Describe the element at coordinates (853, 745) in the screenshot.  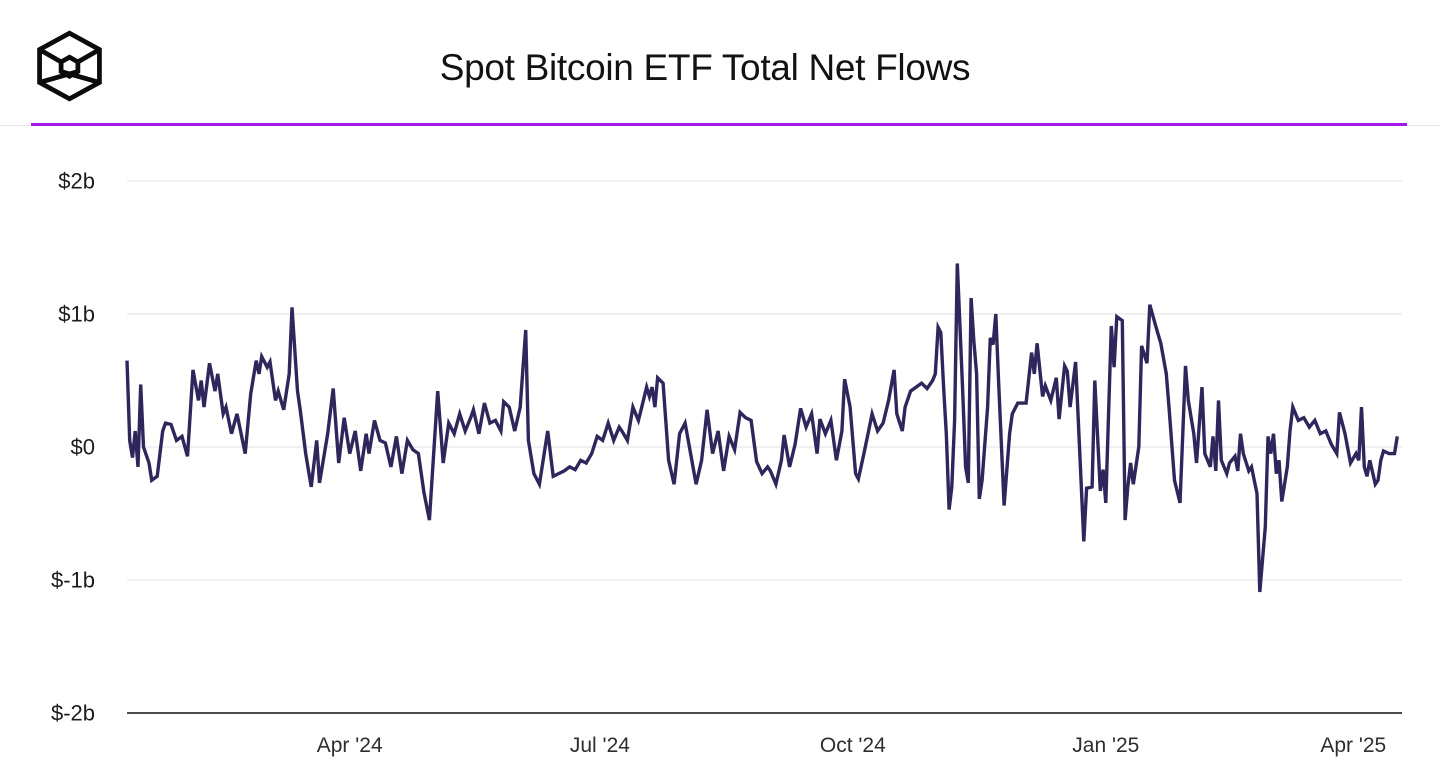
I see `x-axis-label: Oct '24` at that location.